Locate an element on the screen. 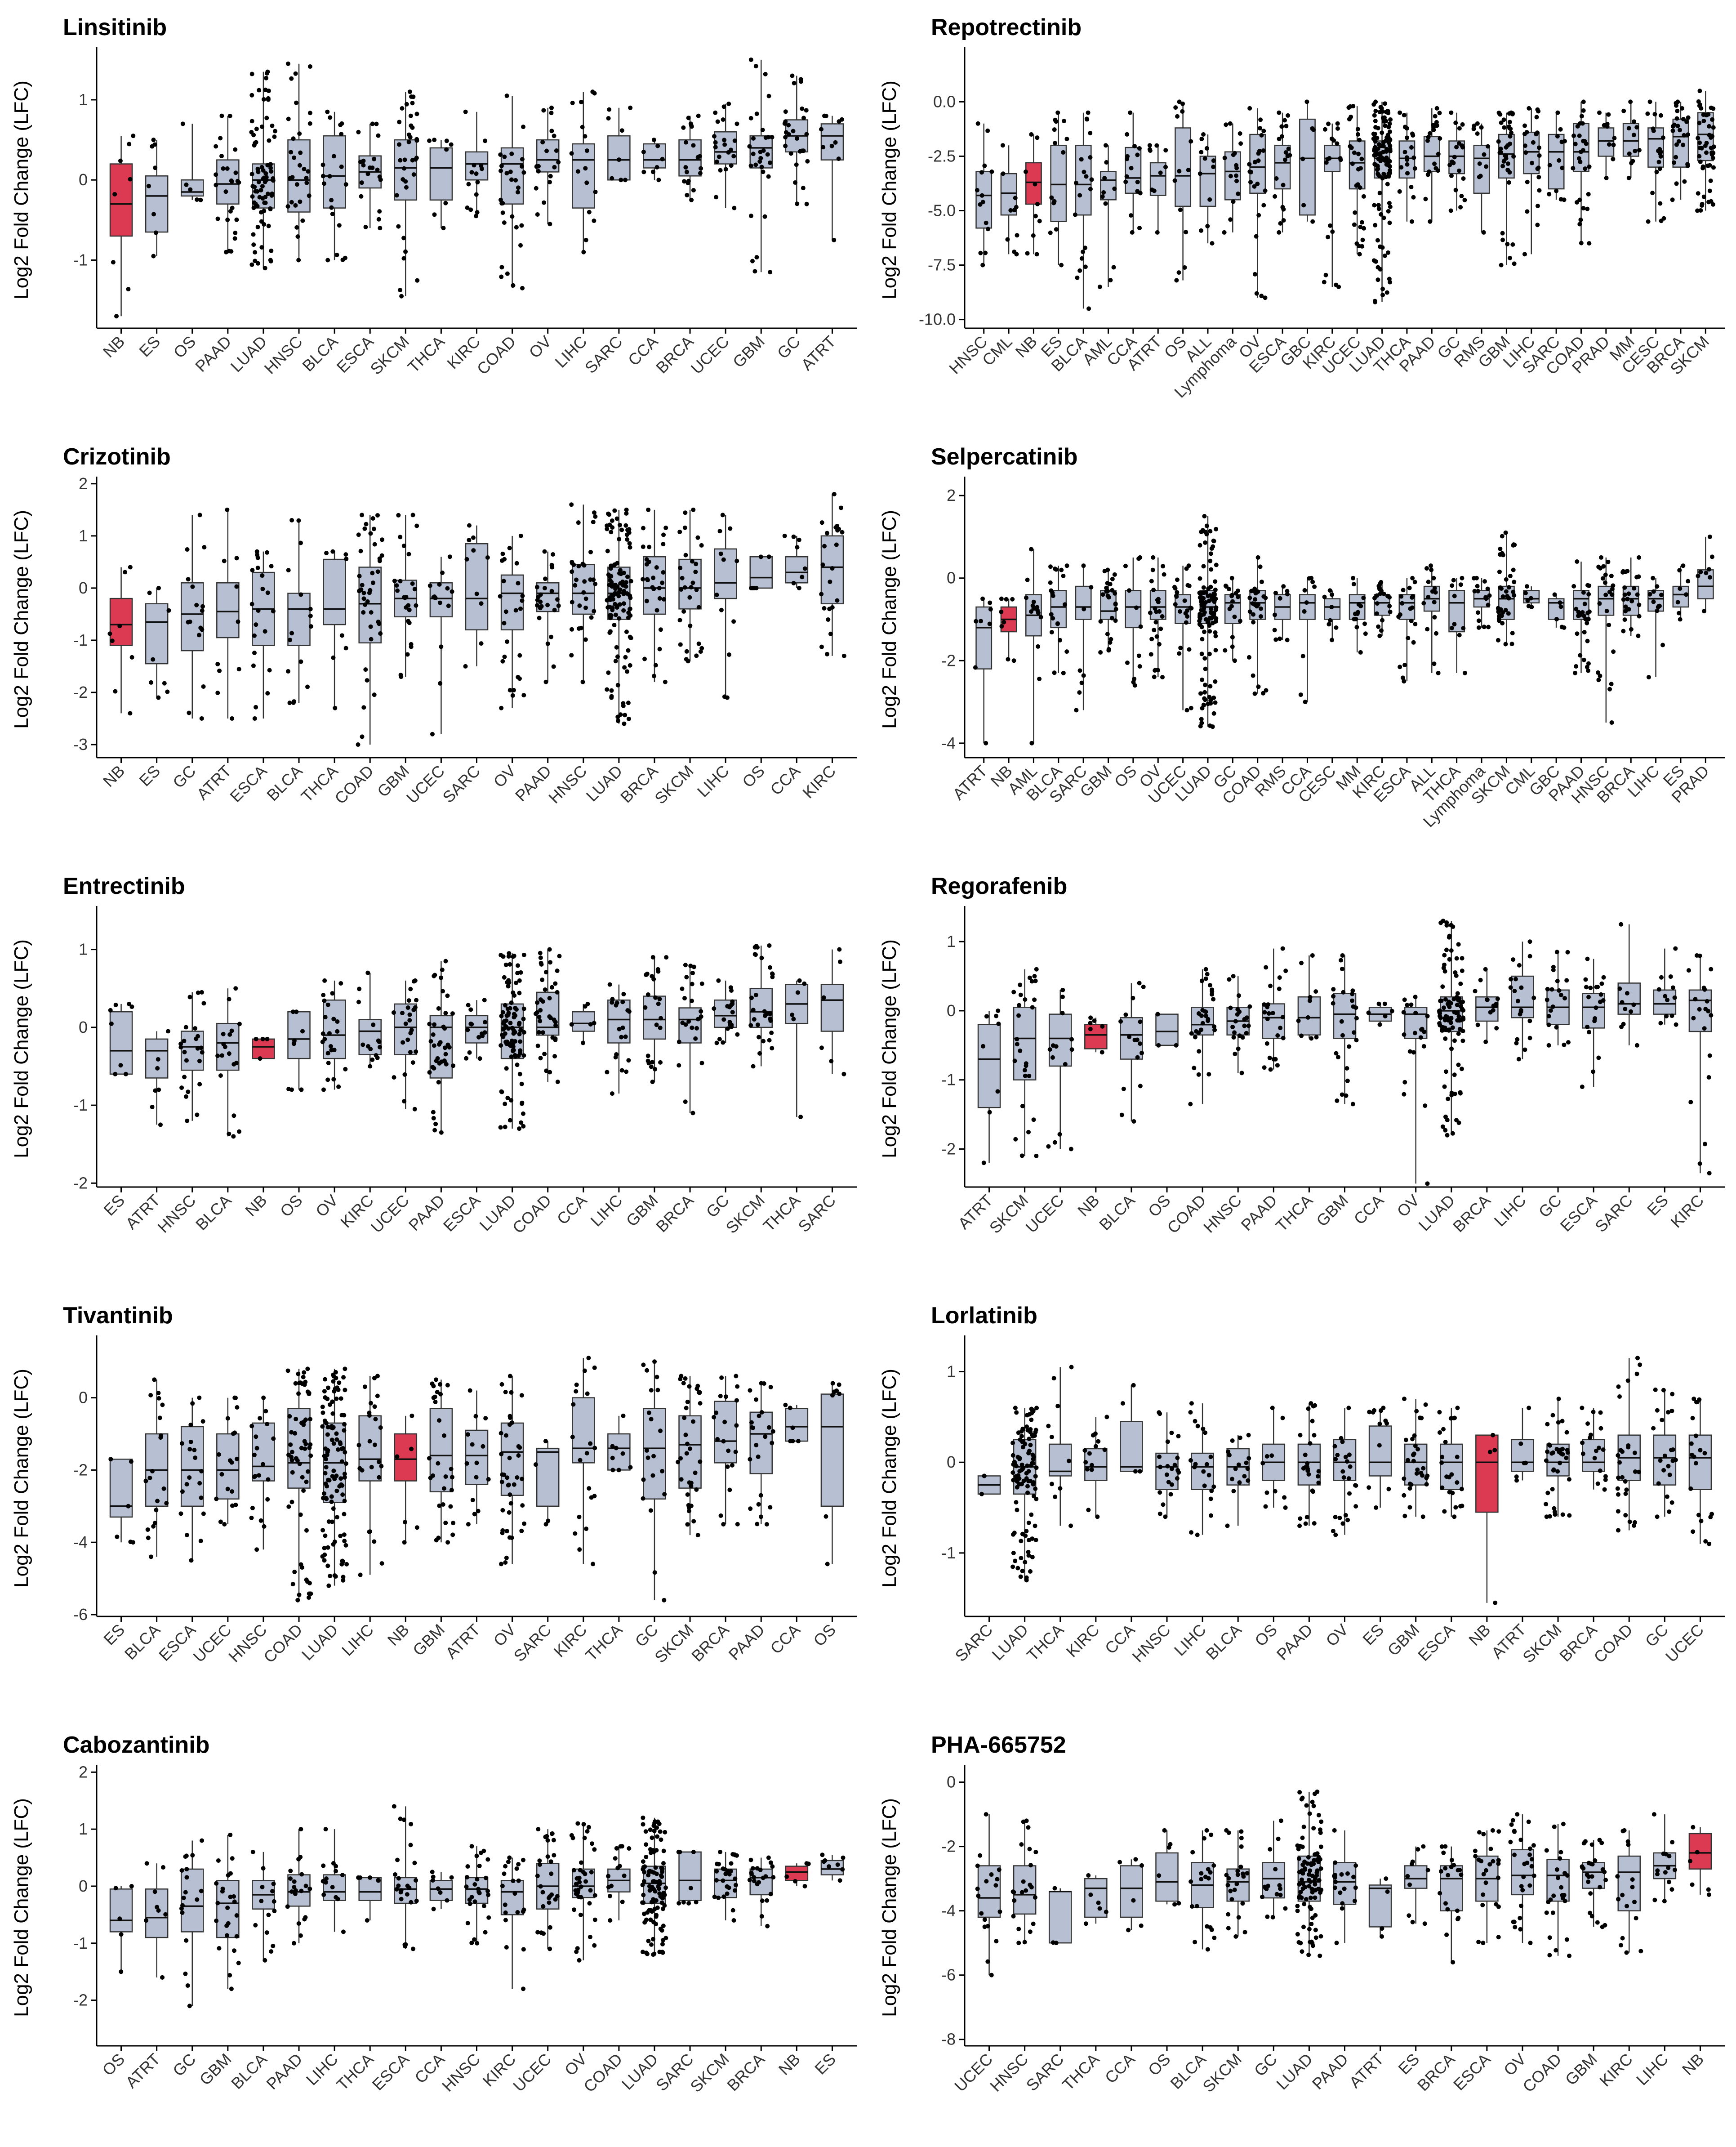  box-thca is located at coordinates (1407, 167).